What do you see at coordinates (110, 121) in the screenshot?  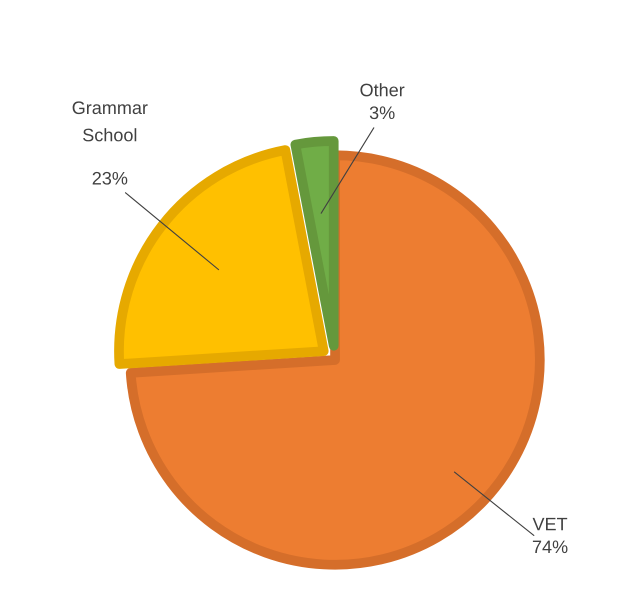 I see `slice-label: Grammar School` at bounding box center [110, 121].